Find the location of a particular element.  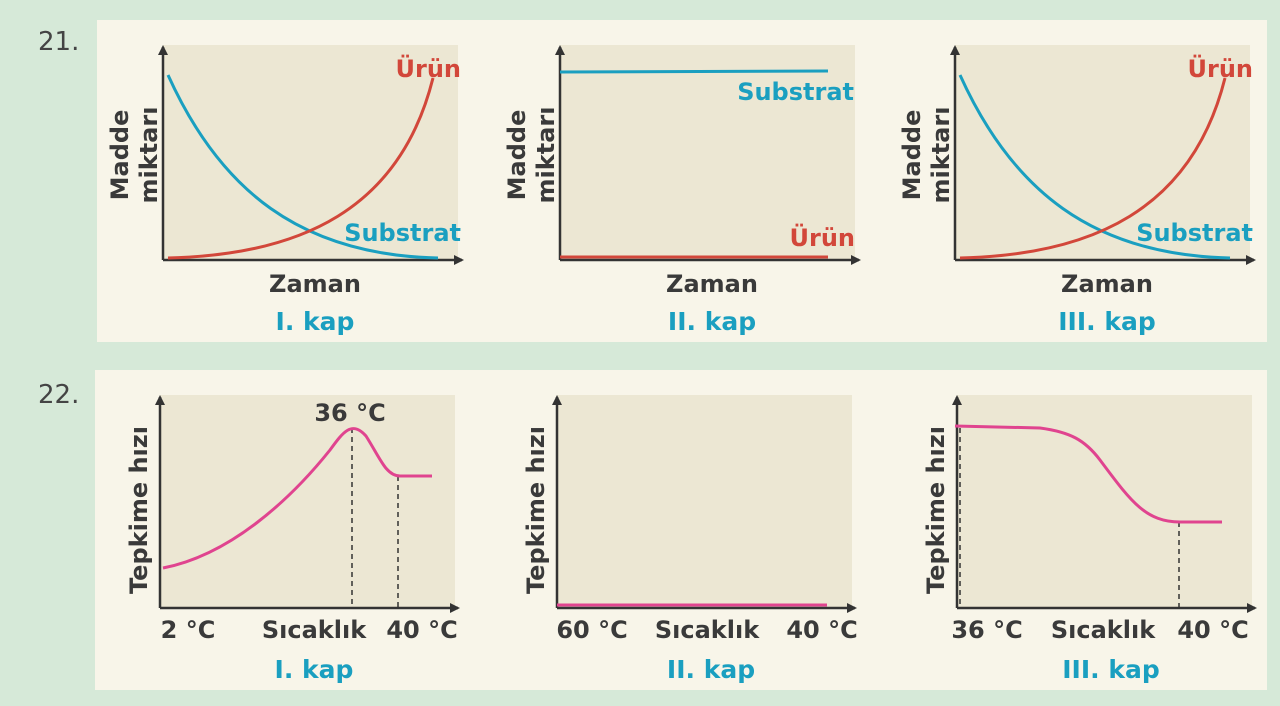

graph: Madde miktarı Zaman II. kap Substrat Ürün is located at coordinates (682, 190).